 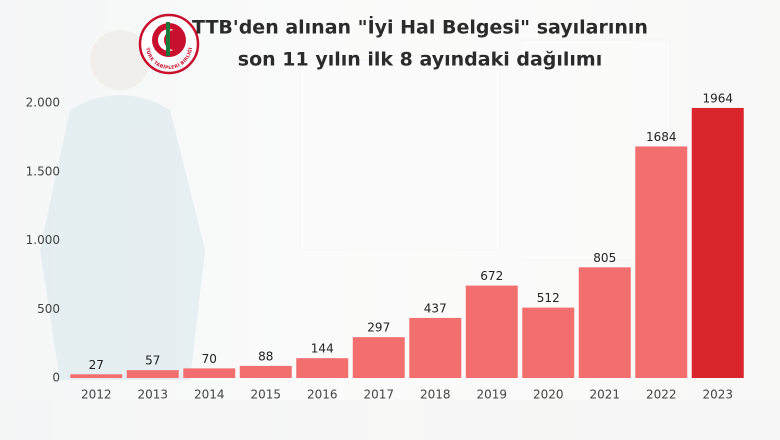 I want to click on value-label: 437, so click(x=435, y=308).